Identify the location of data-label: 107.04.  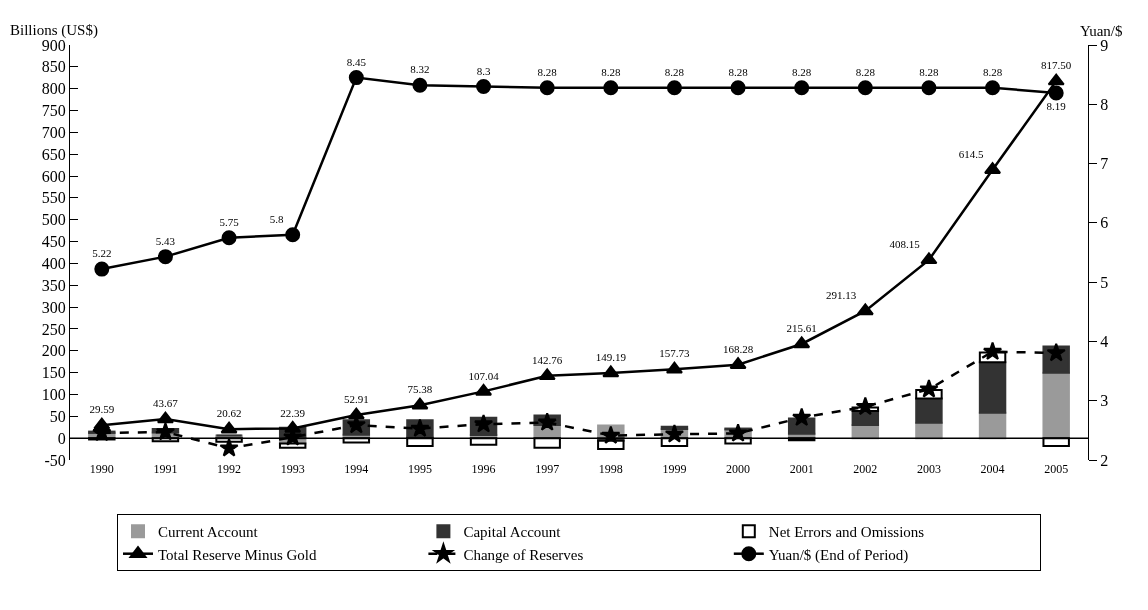
(484, 375).